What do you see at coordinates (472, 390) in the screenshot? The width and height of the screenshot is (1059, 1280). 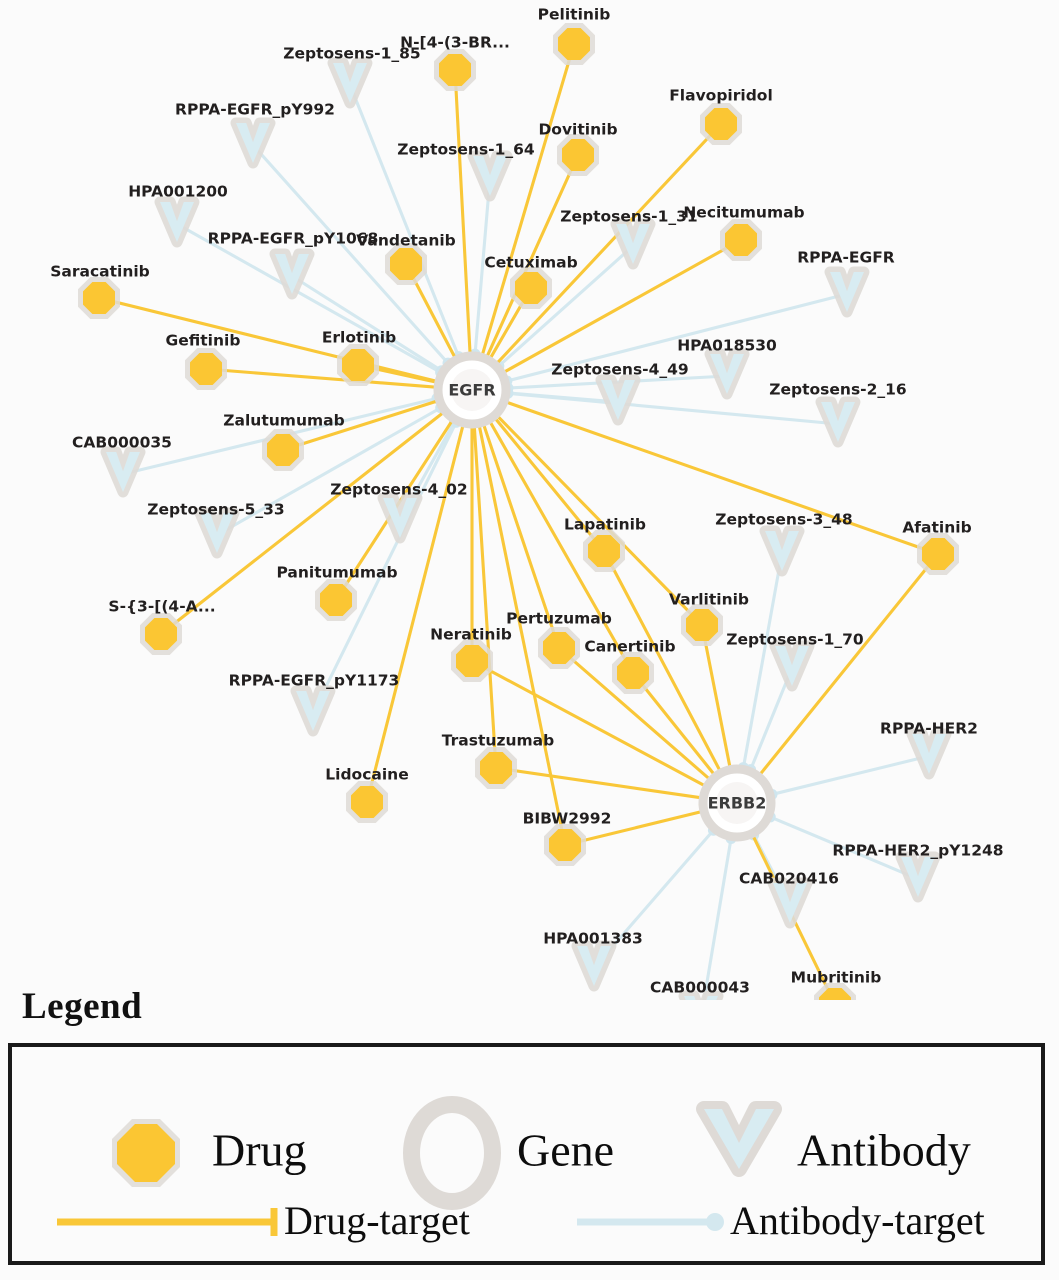 I see `gene-node-egfr` at bounding box center [472, 390].